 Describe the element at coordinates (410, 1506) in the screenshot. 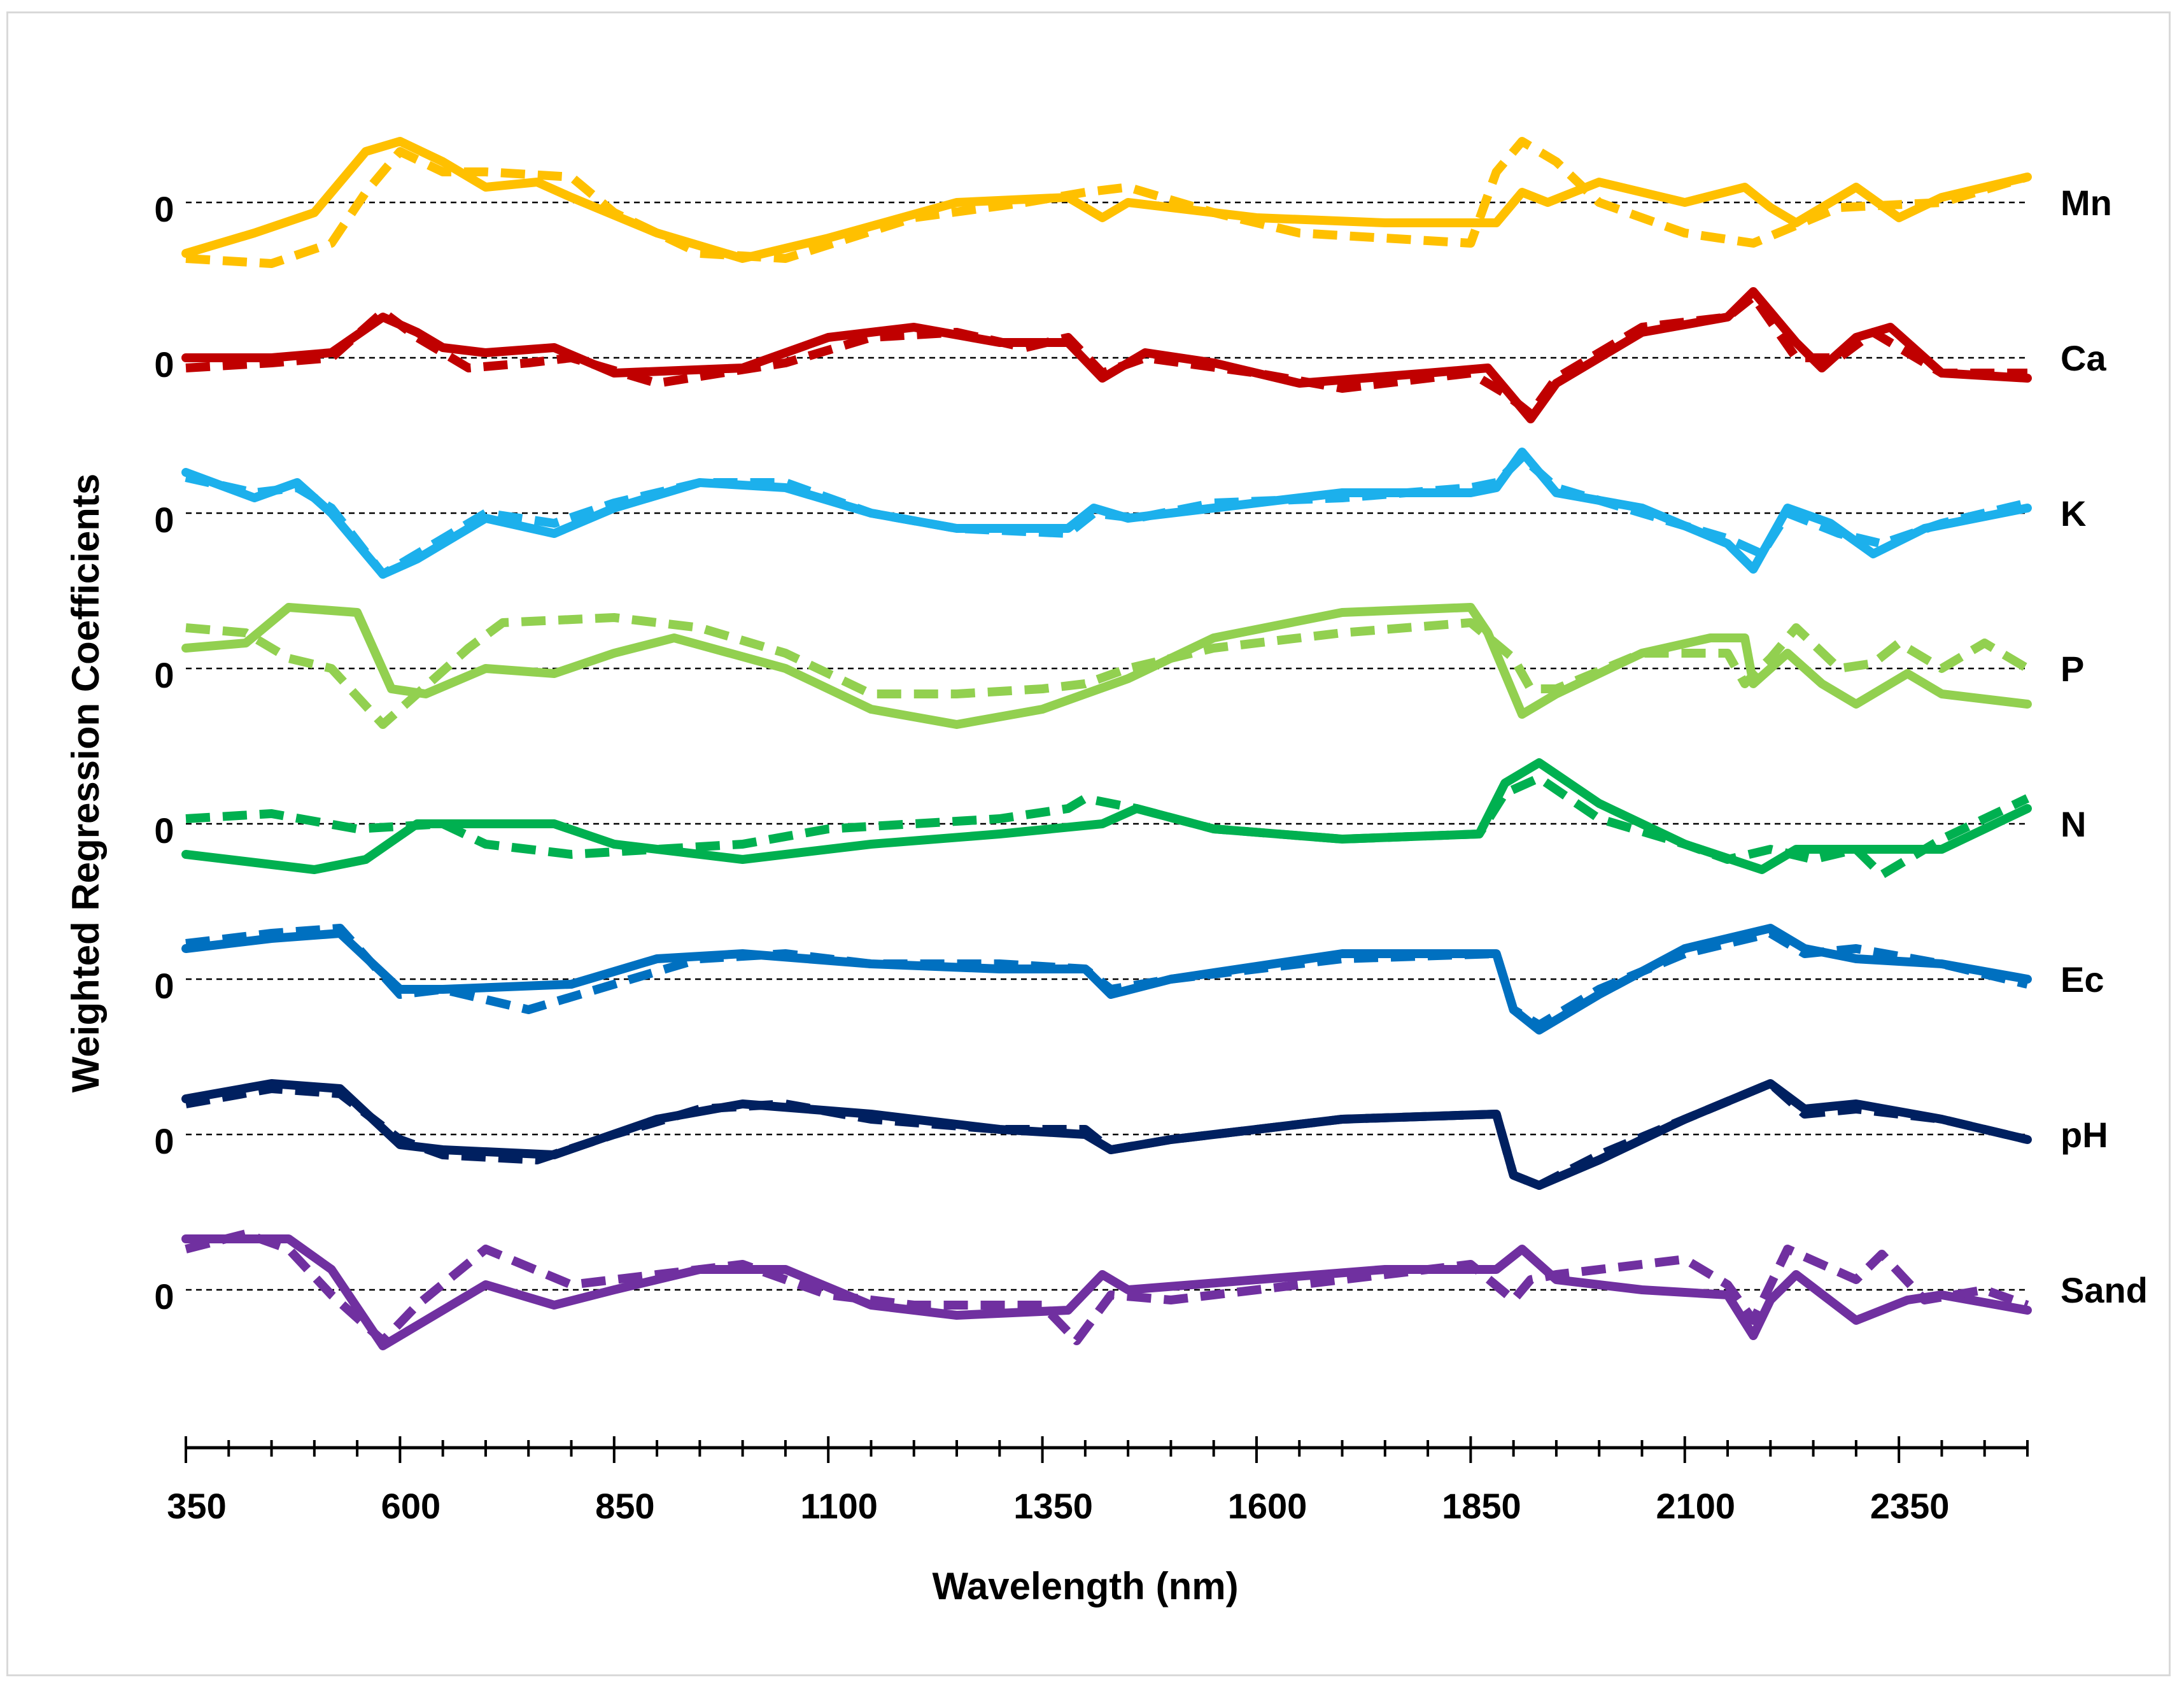

I see `x-tick-label-600: 600` at that location.